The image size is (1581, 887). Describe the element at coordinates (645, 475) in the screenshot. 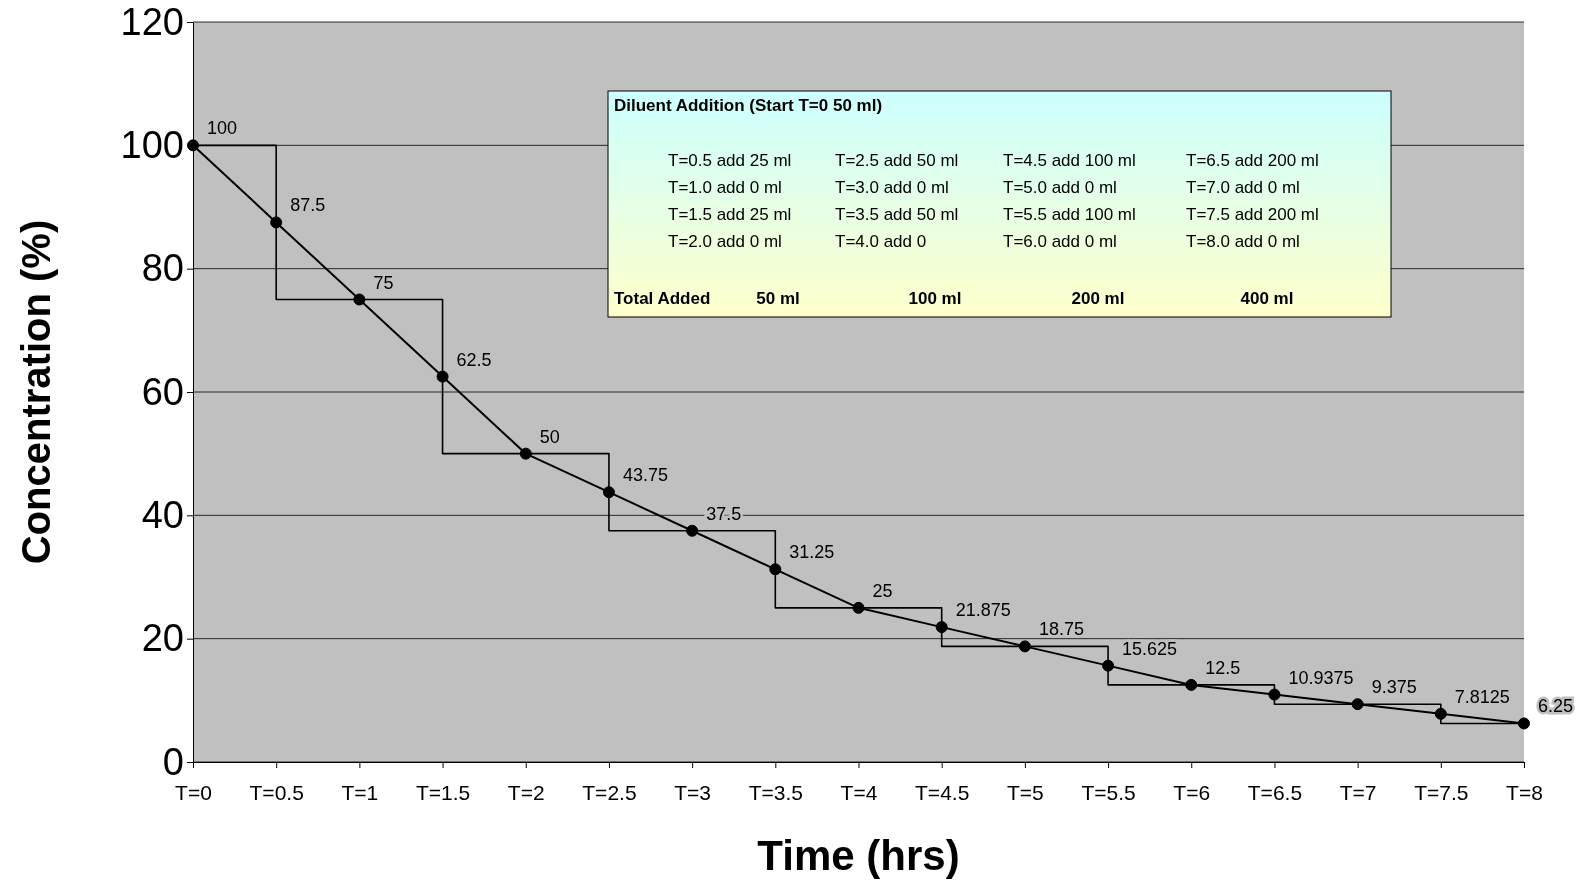

I see `data-label: 43.75` at that location.